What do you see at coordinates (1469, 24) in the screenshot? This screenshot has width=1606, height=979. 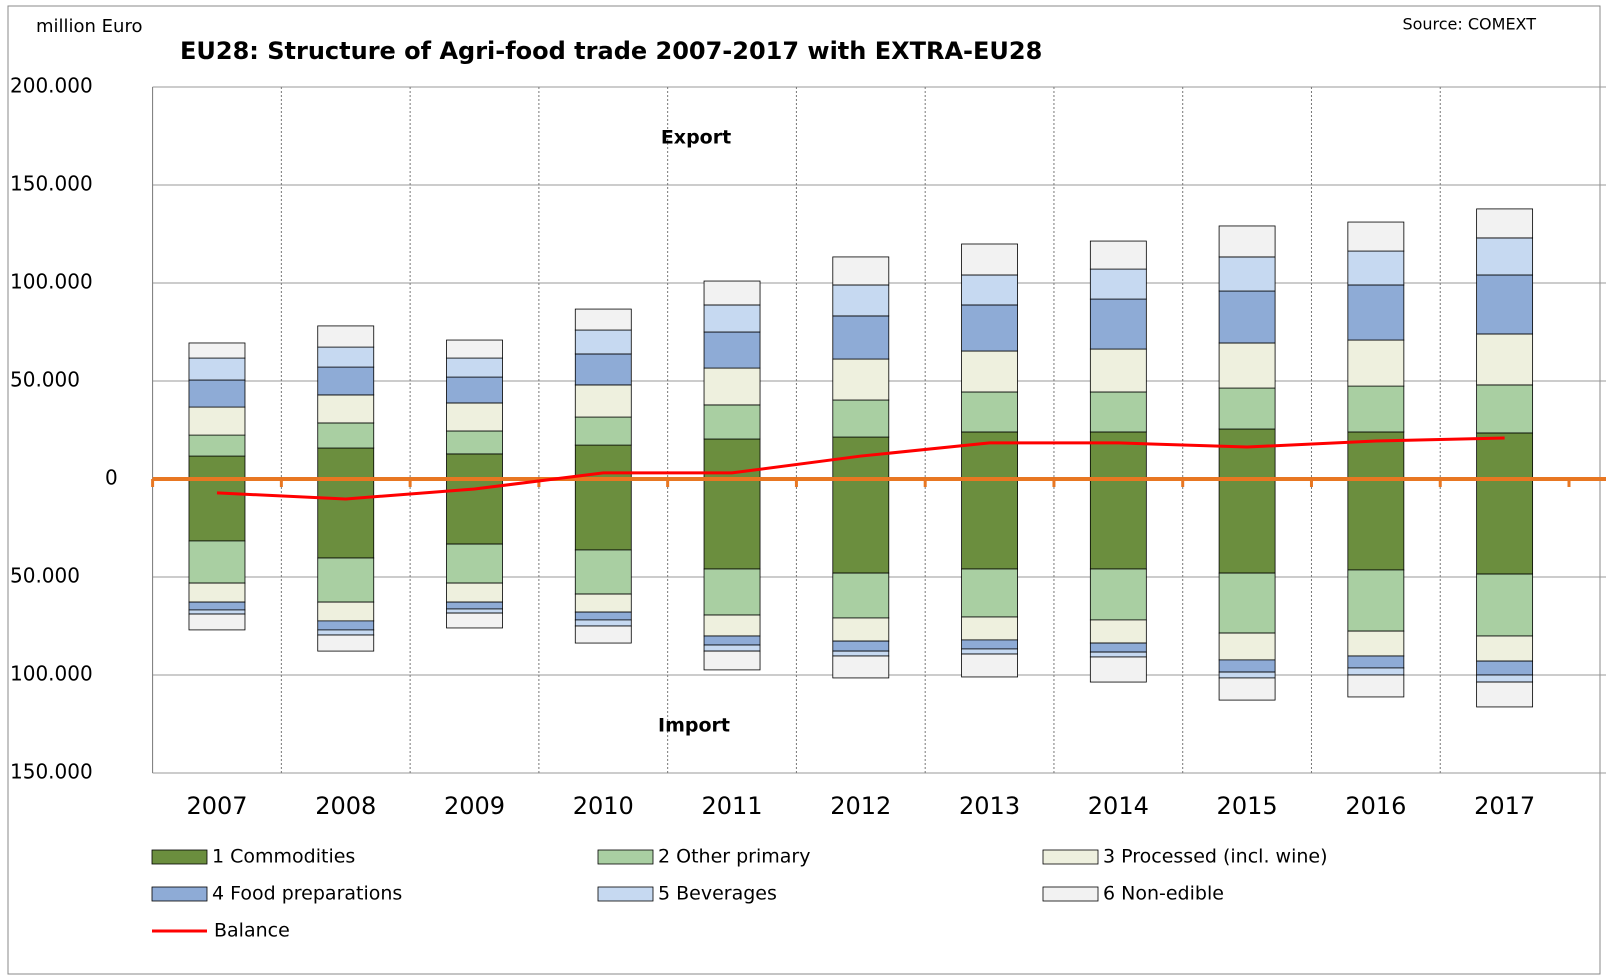 I see `source: Source: COMEXT` at bounding box center [1469, 24].